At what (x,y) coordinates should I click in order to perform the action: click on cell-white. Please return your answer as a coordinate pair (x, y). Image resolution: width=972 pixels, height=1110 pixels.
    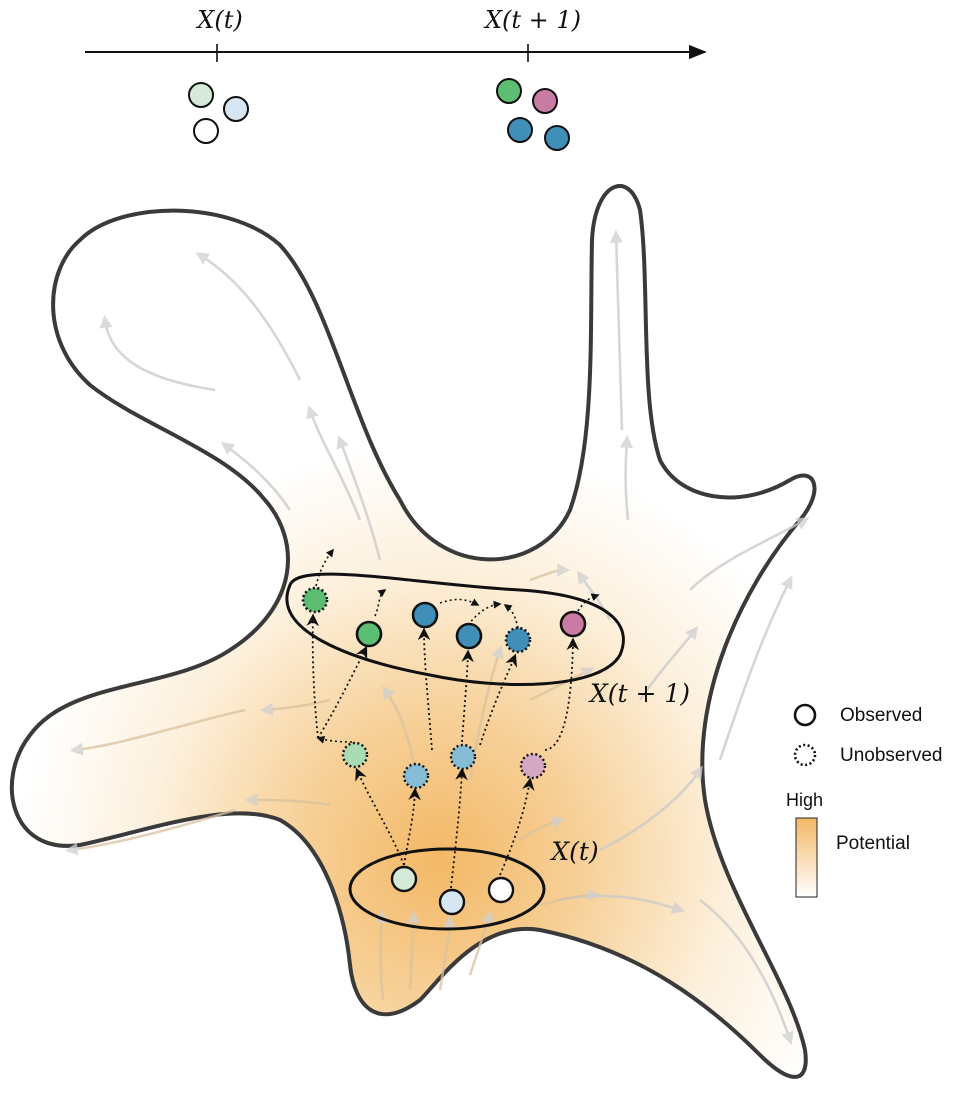
    Looking at the image, I should click on (206, 131).